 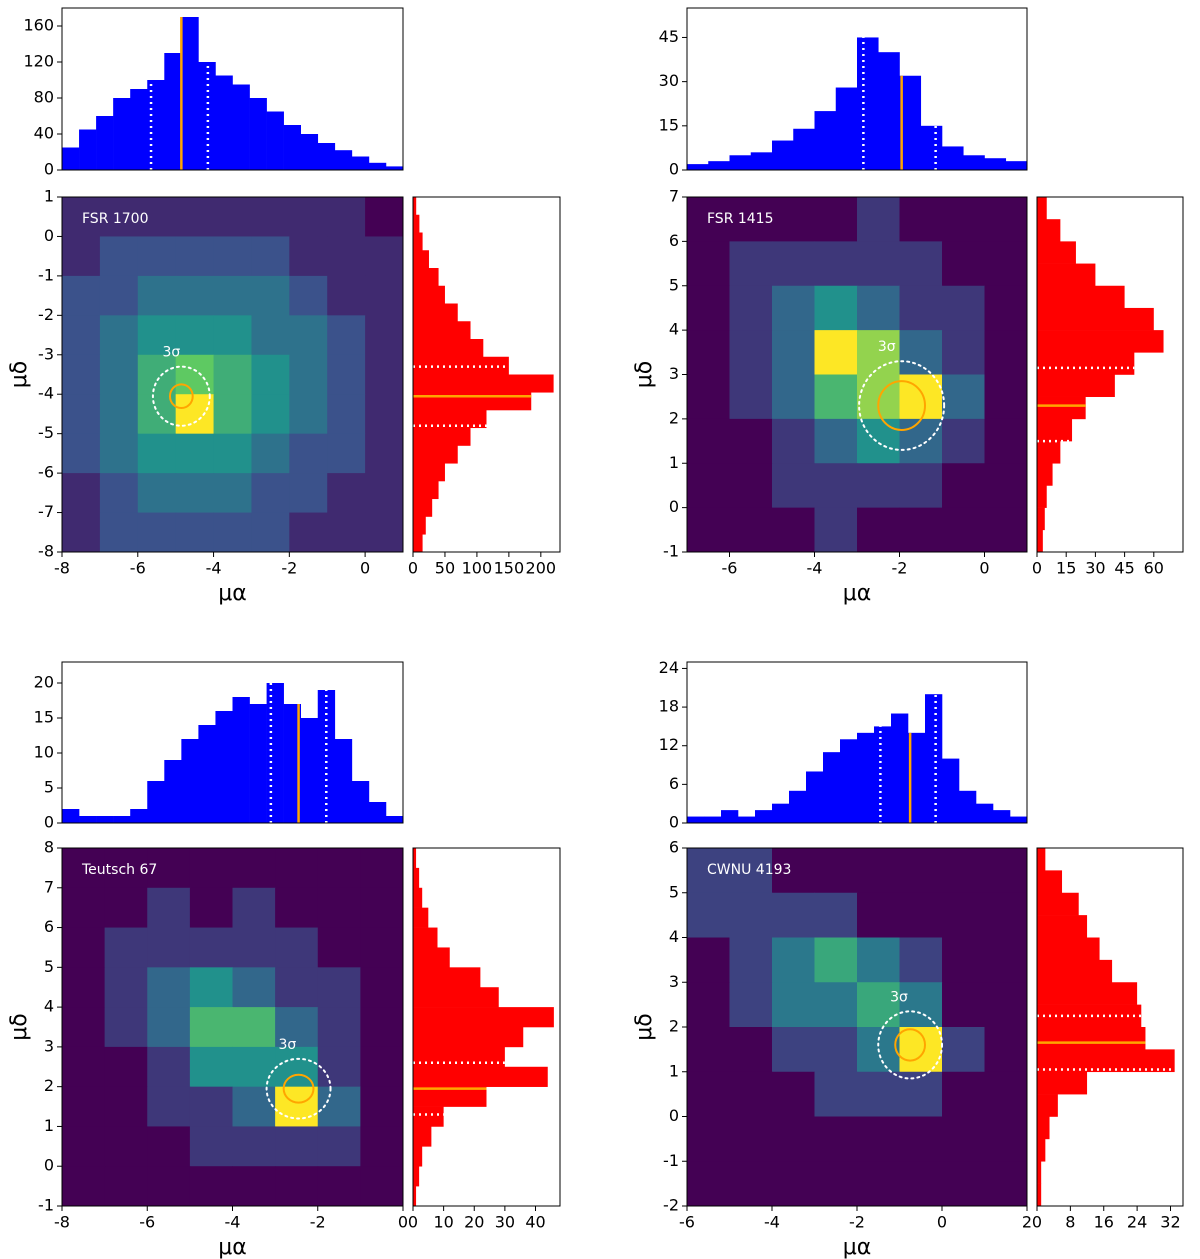 What do you see at coordinates (232, 593) in the screenshot?
I see `x-axis-label: μα` at bounding box center [232, 593].